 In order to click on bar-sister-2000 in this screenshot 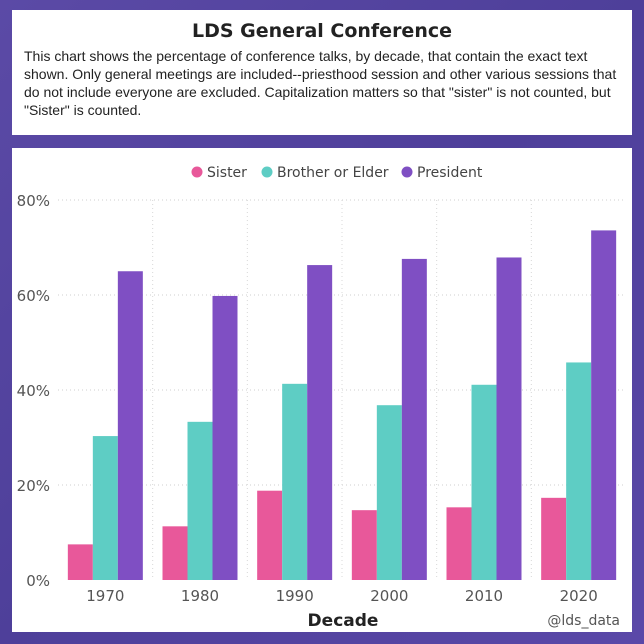, I will do `click(364, 545)`.